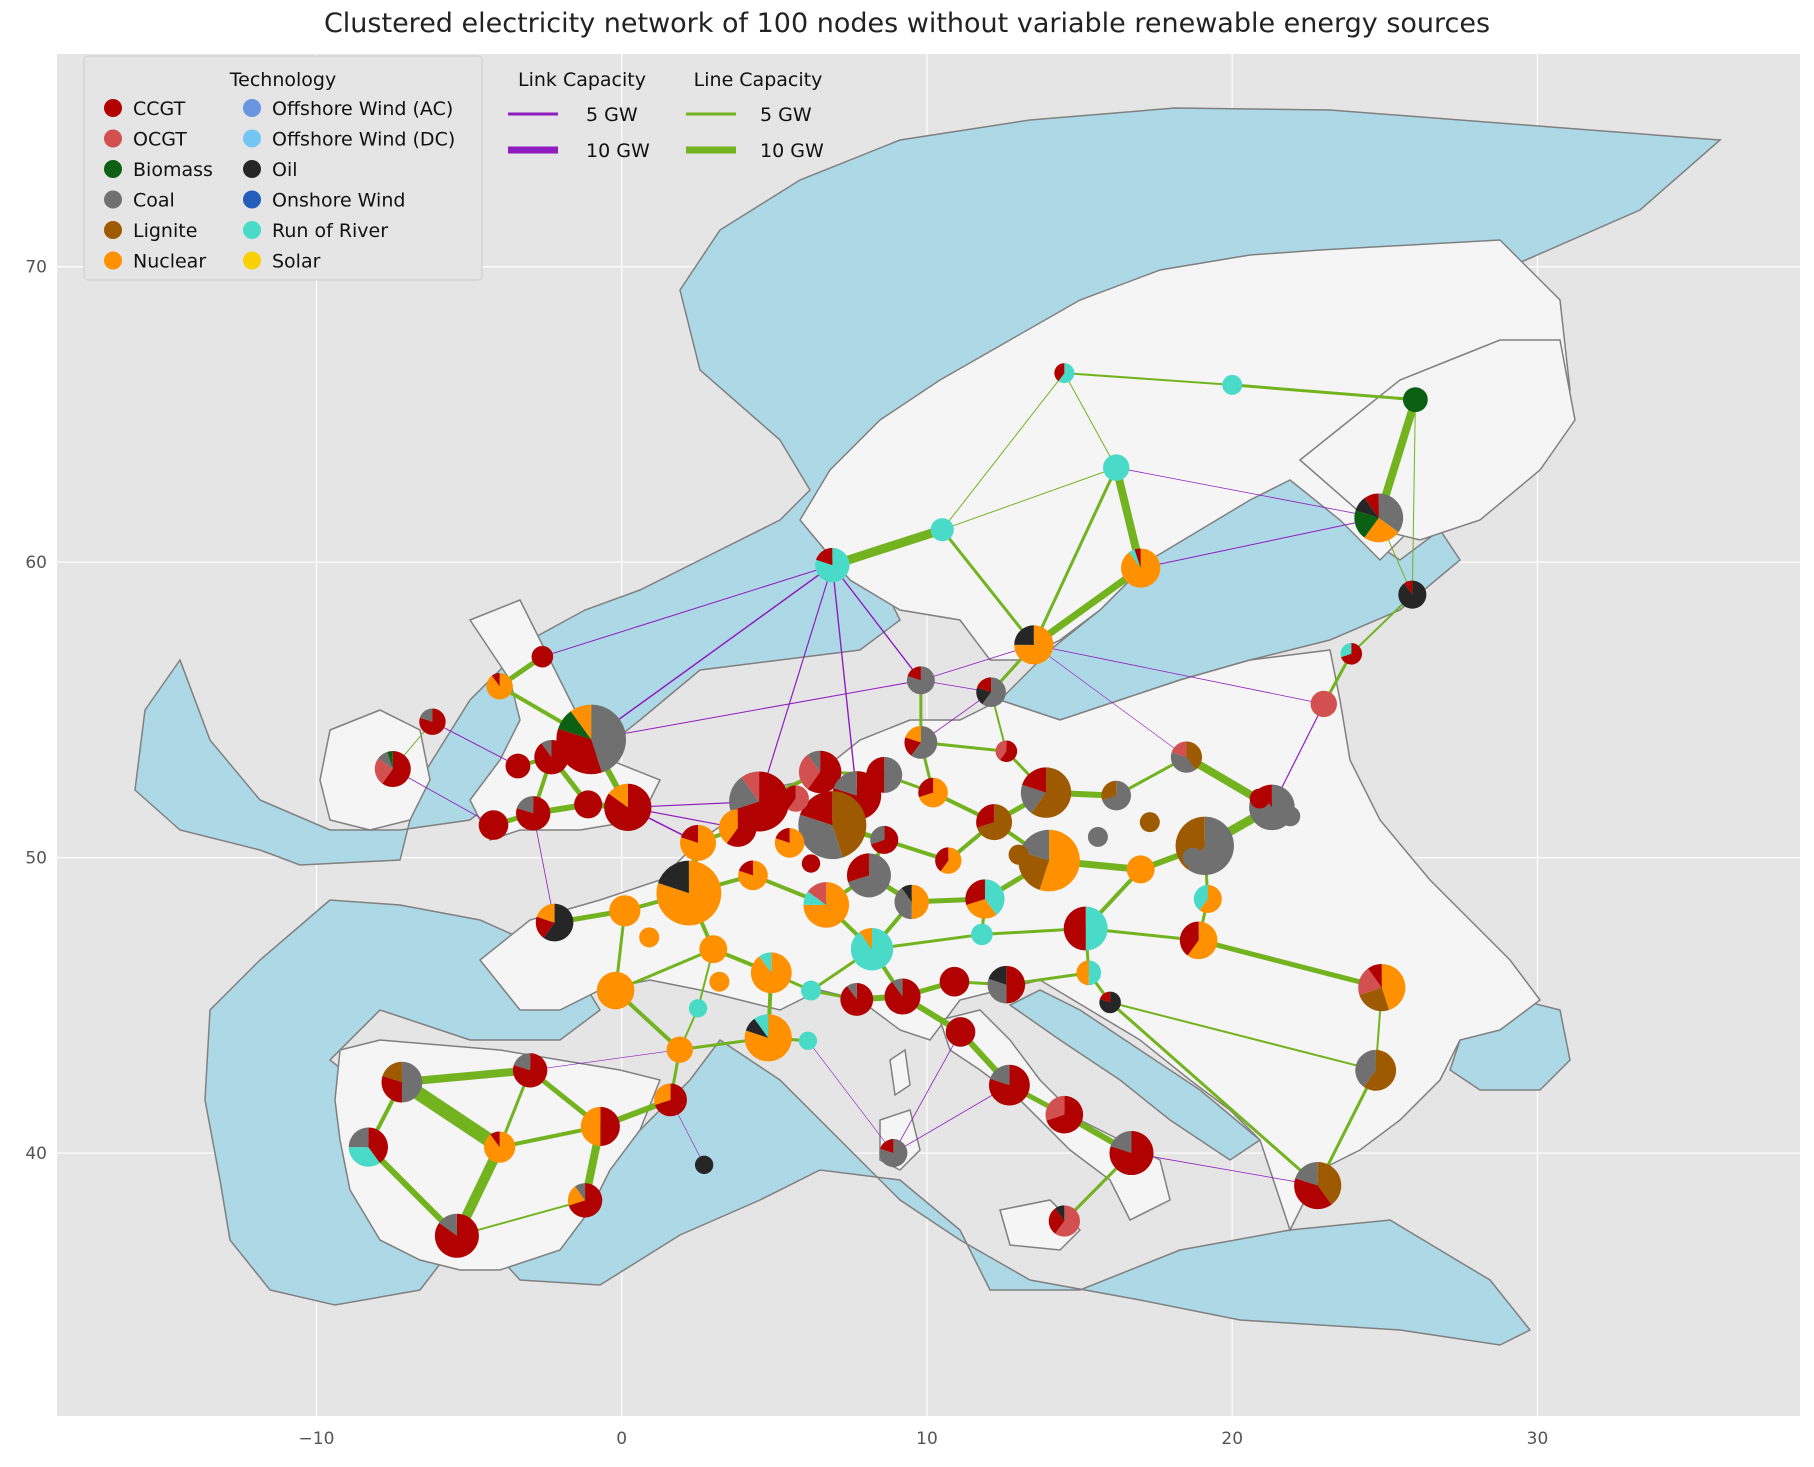 The image size is (1814, 1467). I want to click on x-tick-label: 30, so click(1538, 1439).